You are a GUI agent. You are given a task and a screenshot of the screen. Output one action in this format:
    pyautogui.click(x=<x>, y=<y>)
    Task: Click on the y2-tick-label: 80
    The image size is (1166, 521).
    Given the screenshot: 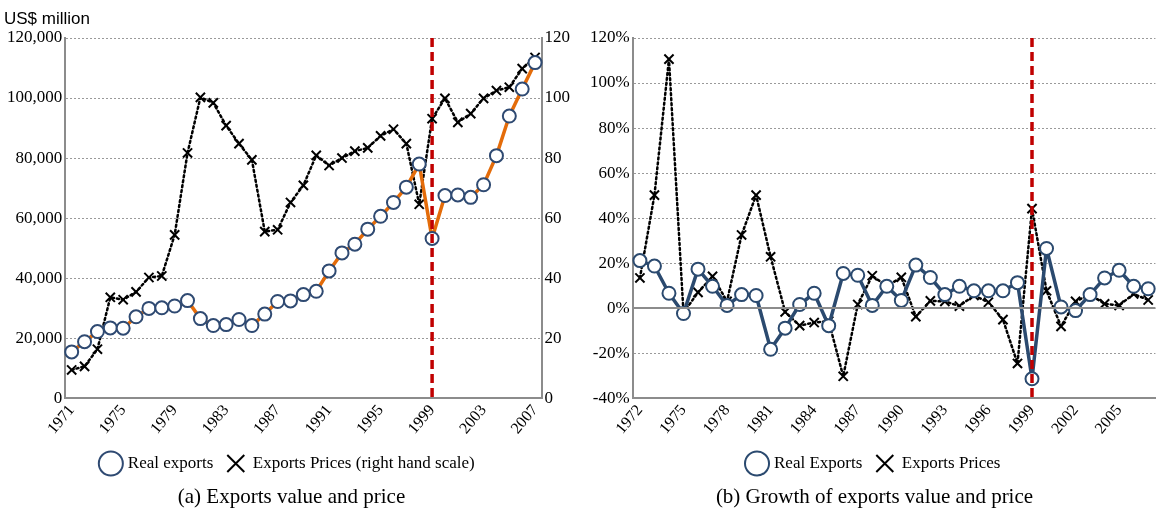 What is the action you would take?
    pyautogui.click(x=553, y=157)
    